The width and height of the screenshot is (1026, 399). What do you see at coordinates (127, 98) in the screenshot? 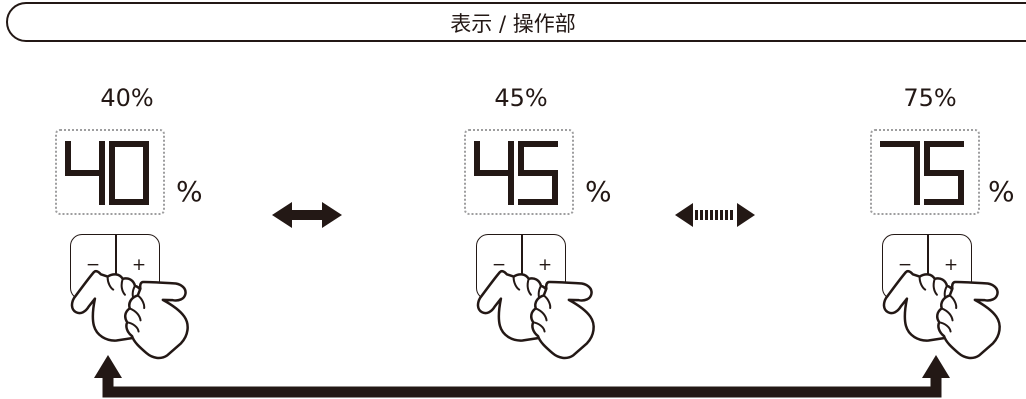
I see `percent-label-1: 40%` at bounding box center [127, 98].